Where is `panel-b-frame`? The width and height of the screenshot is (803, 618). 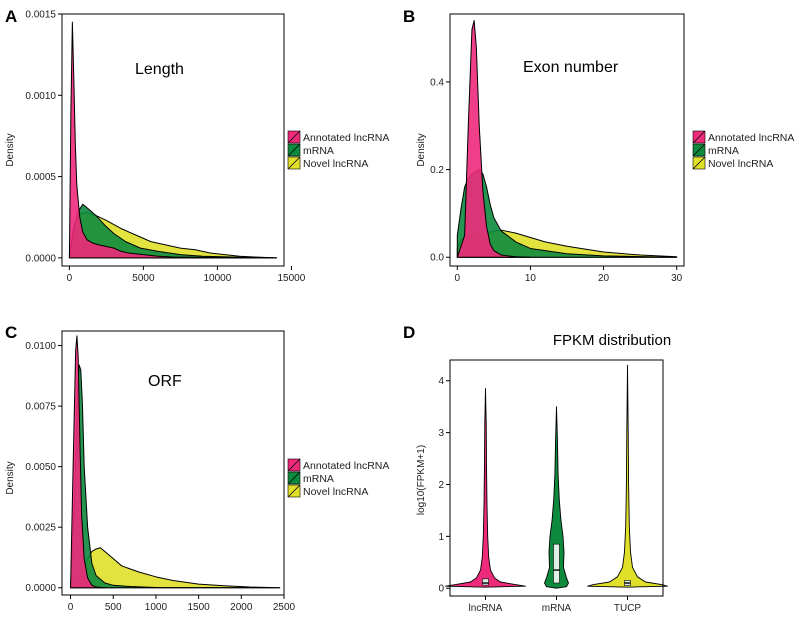 panel-b-frame is located at coordinates (567, 140).